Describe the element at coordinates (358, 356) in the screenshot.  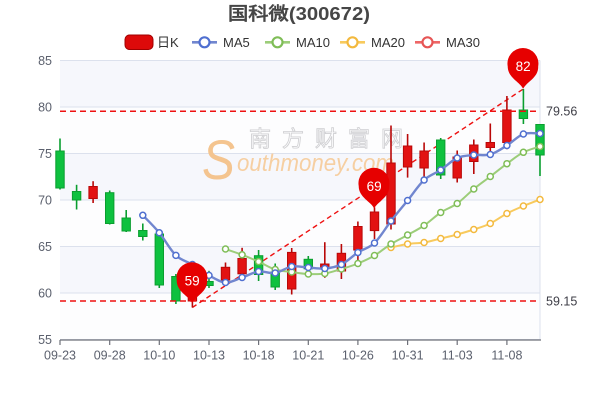
I see `svg-text: 10-26` at that location.